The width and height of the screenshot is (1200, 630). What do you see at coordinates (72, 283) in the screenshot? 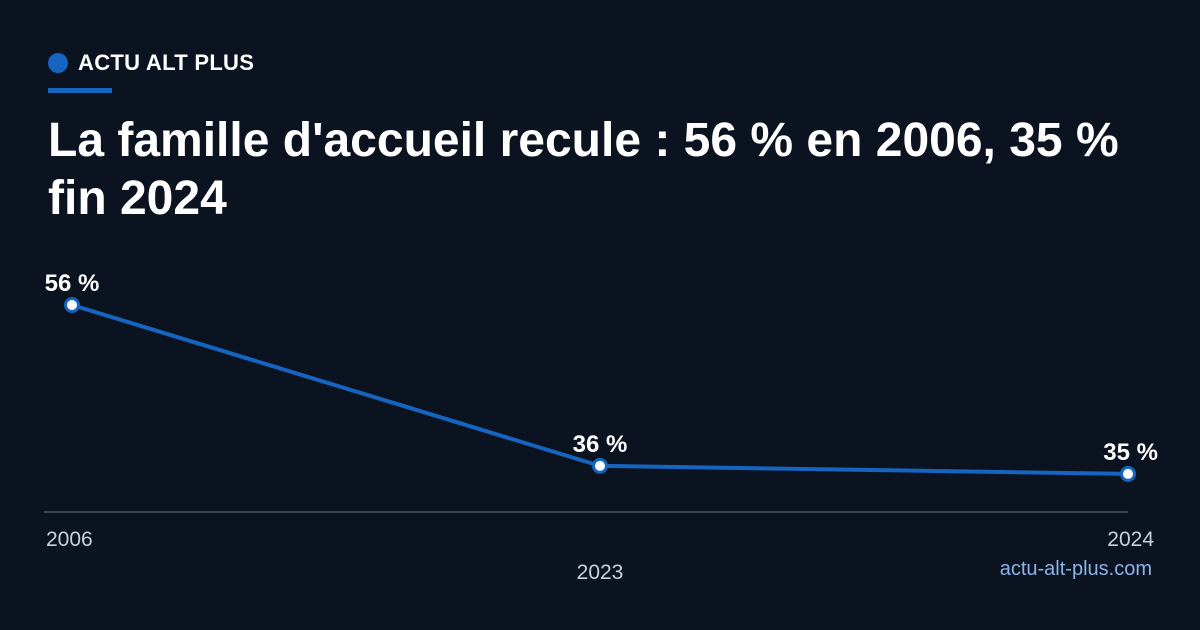
I see `data-label: 56 %` at bounding box center [72, 283].